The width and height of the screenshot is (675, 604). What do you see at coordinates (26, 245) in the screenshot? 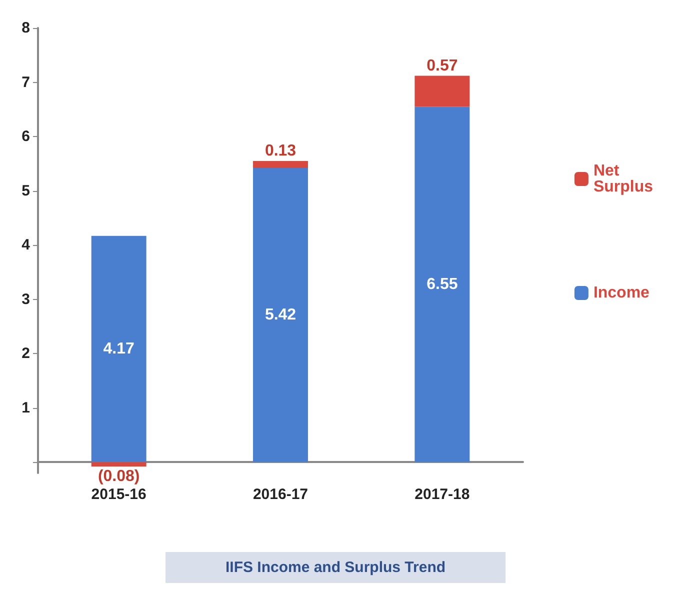
I see `y-tick-label: 4` at bounding box center [26, 245].